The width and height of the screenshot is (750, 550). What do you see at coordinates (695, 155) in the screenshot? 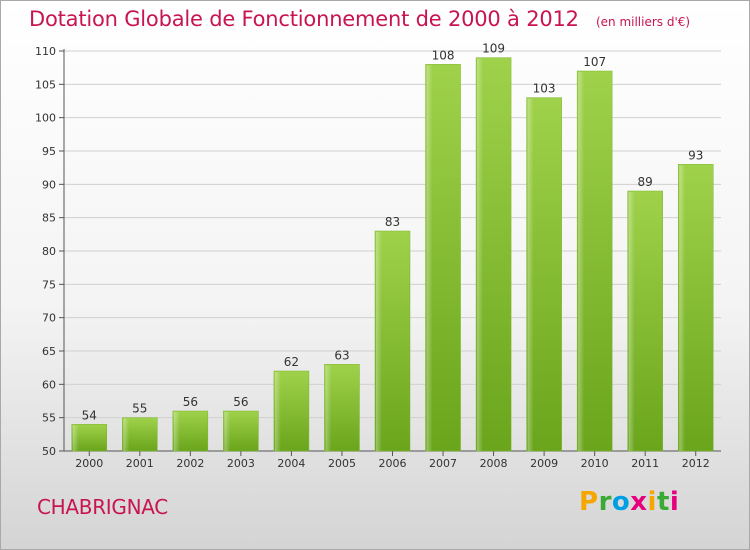
I see `bar-value-label: 93` at bounding box center [695, 155].